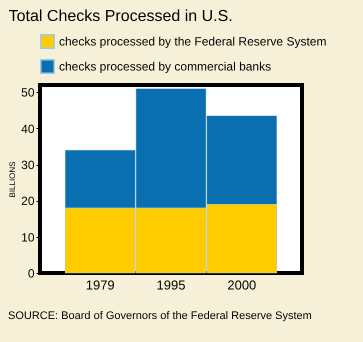 The image size is (363, 342). I want to click on y-tick-label: 50, so click(28, 93).